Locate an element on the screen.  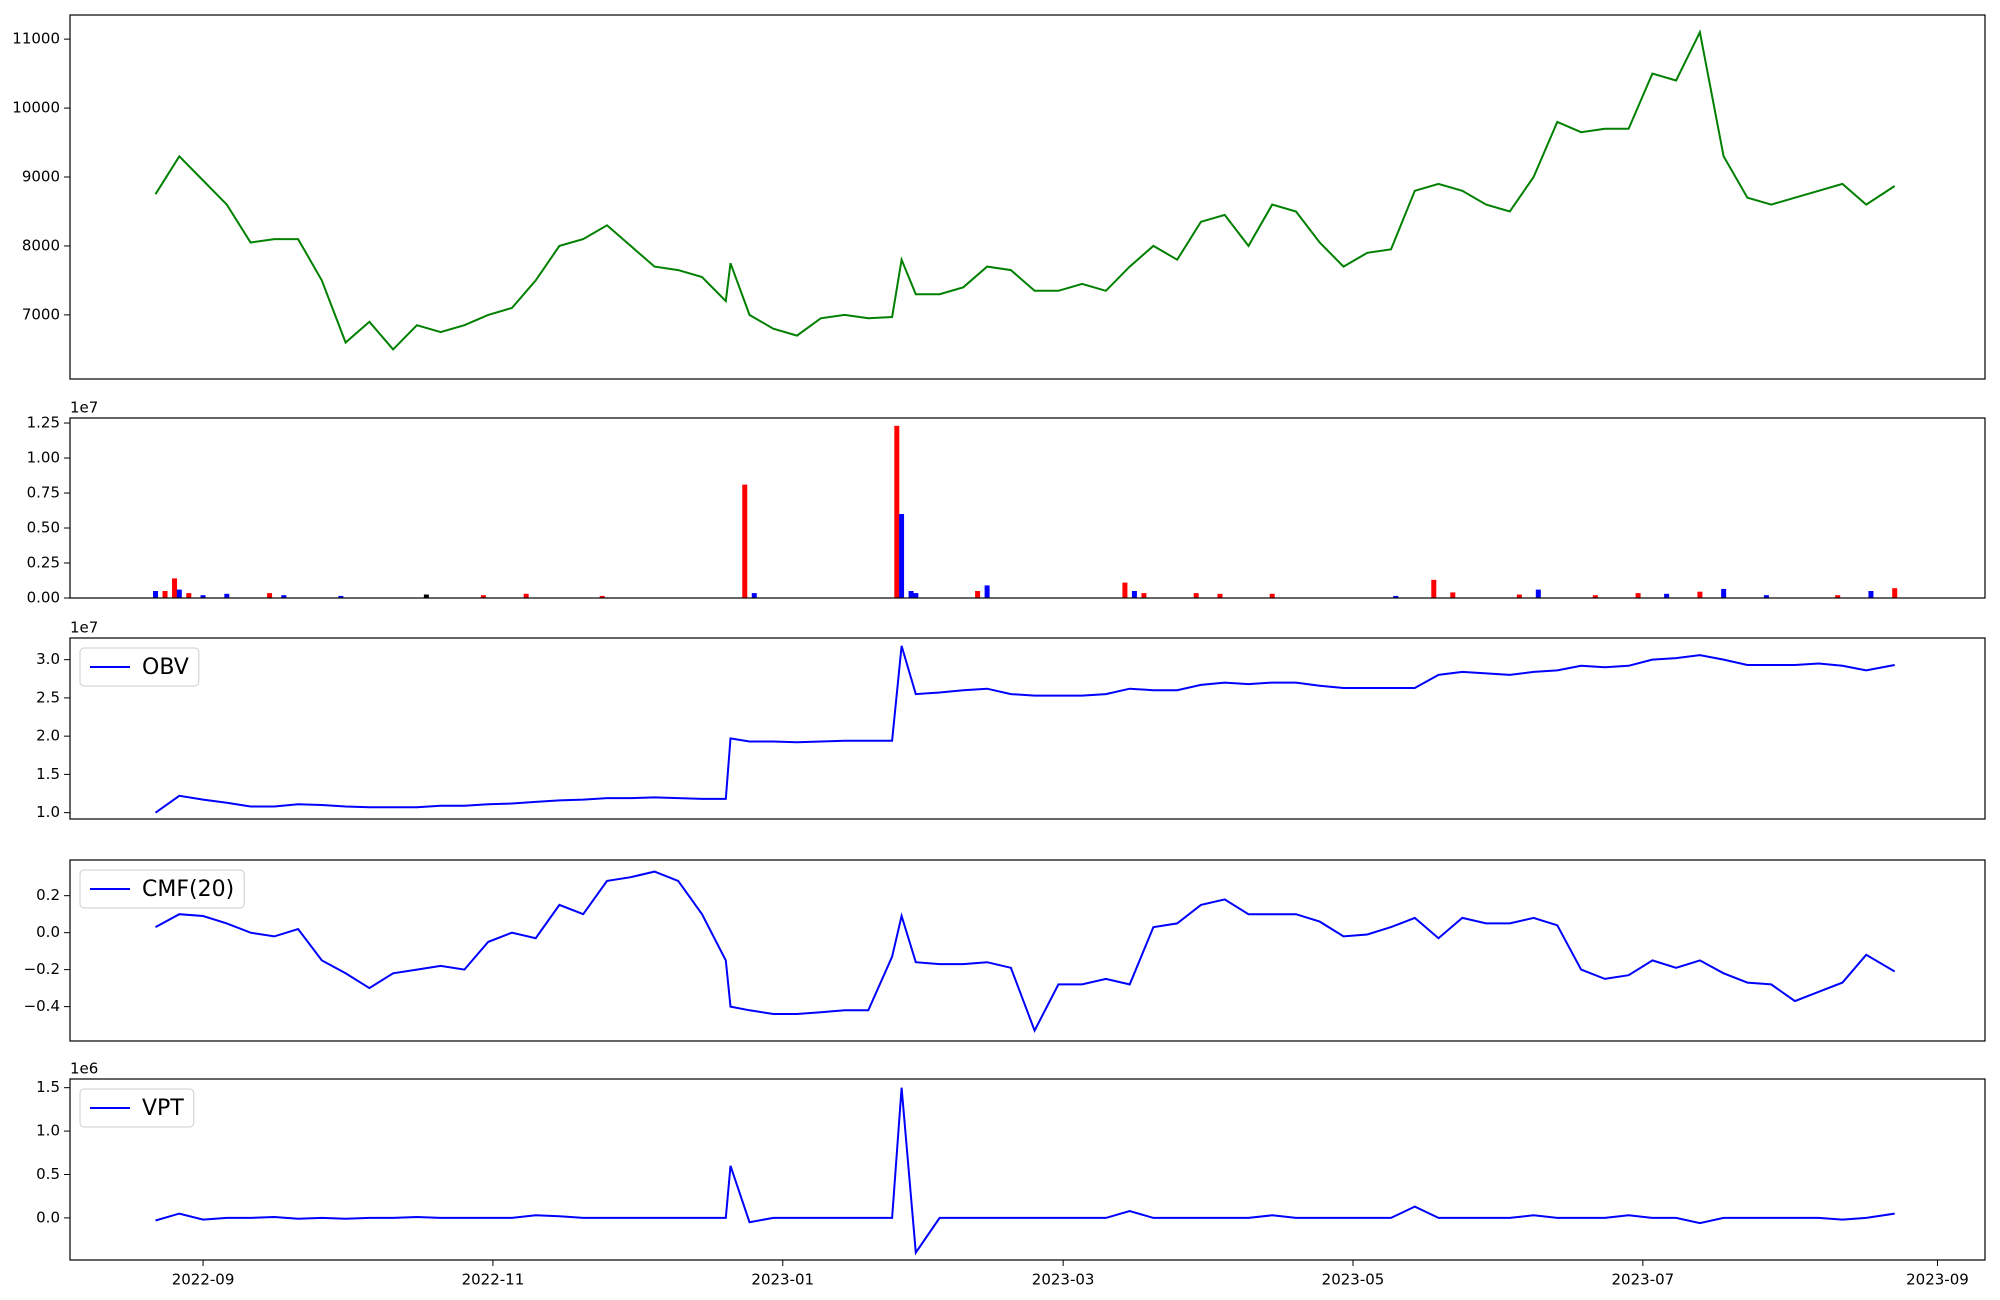
y-tick-label: 0.2 is located at coordinates (48, 895).